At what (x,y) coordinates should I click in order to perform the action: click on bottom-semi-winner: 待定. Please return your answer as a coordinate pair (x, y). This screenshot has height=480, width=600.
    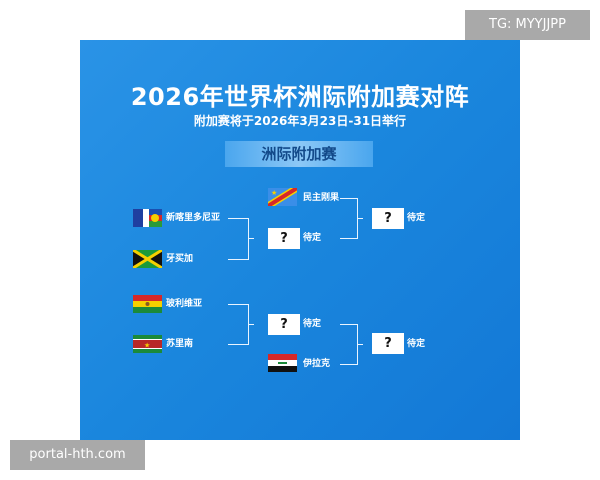
    Looking at the image, I should click on (312, 324).